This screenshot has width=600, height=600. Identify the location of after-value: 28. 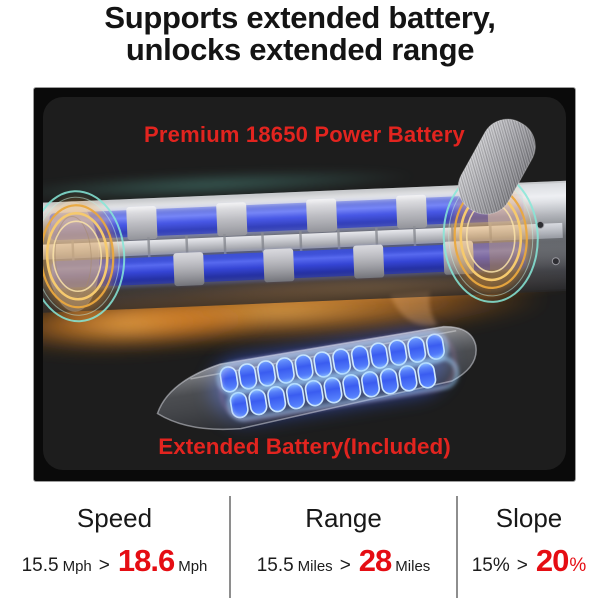
(375, 560).